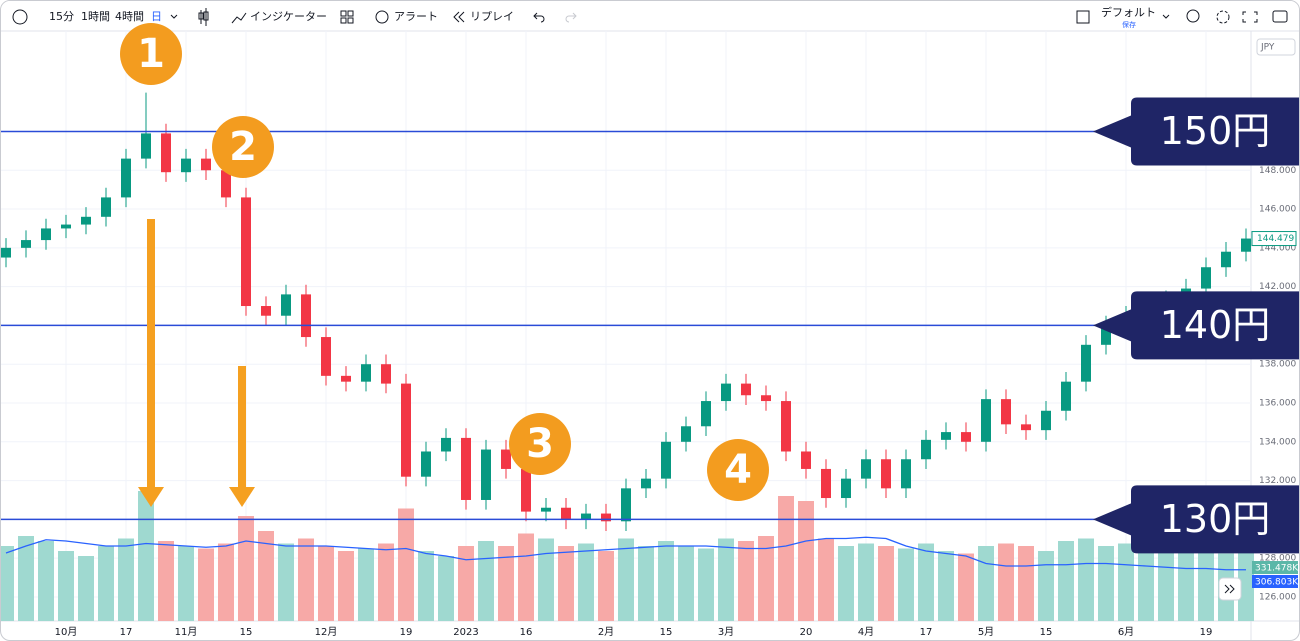  What do you see at coordinates (1276, 47) in the screenshot?
I see `currency-button` at bounding box center [1276, 47].